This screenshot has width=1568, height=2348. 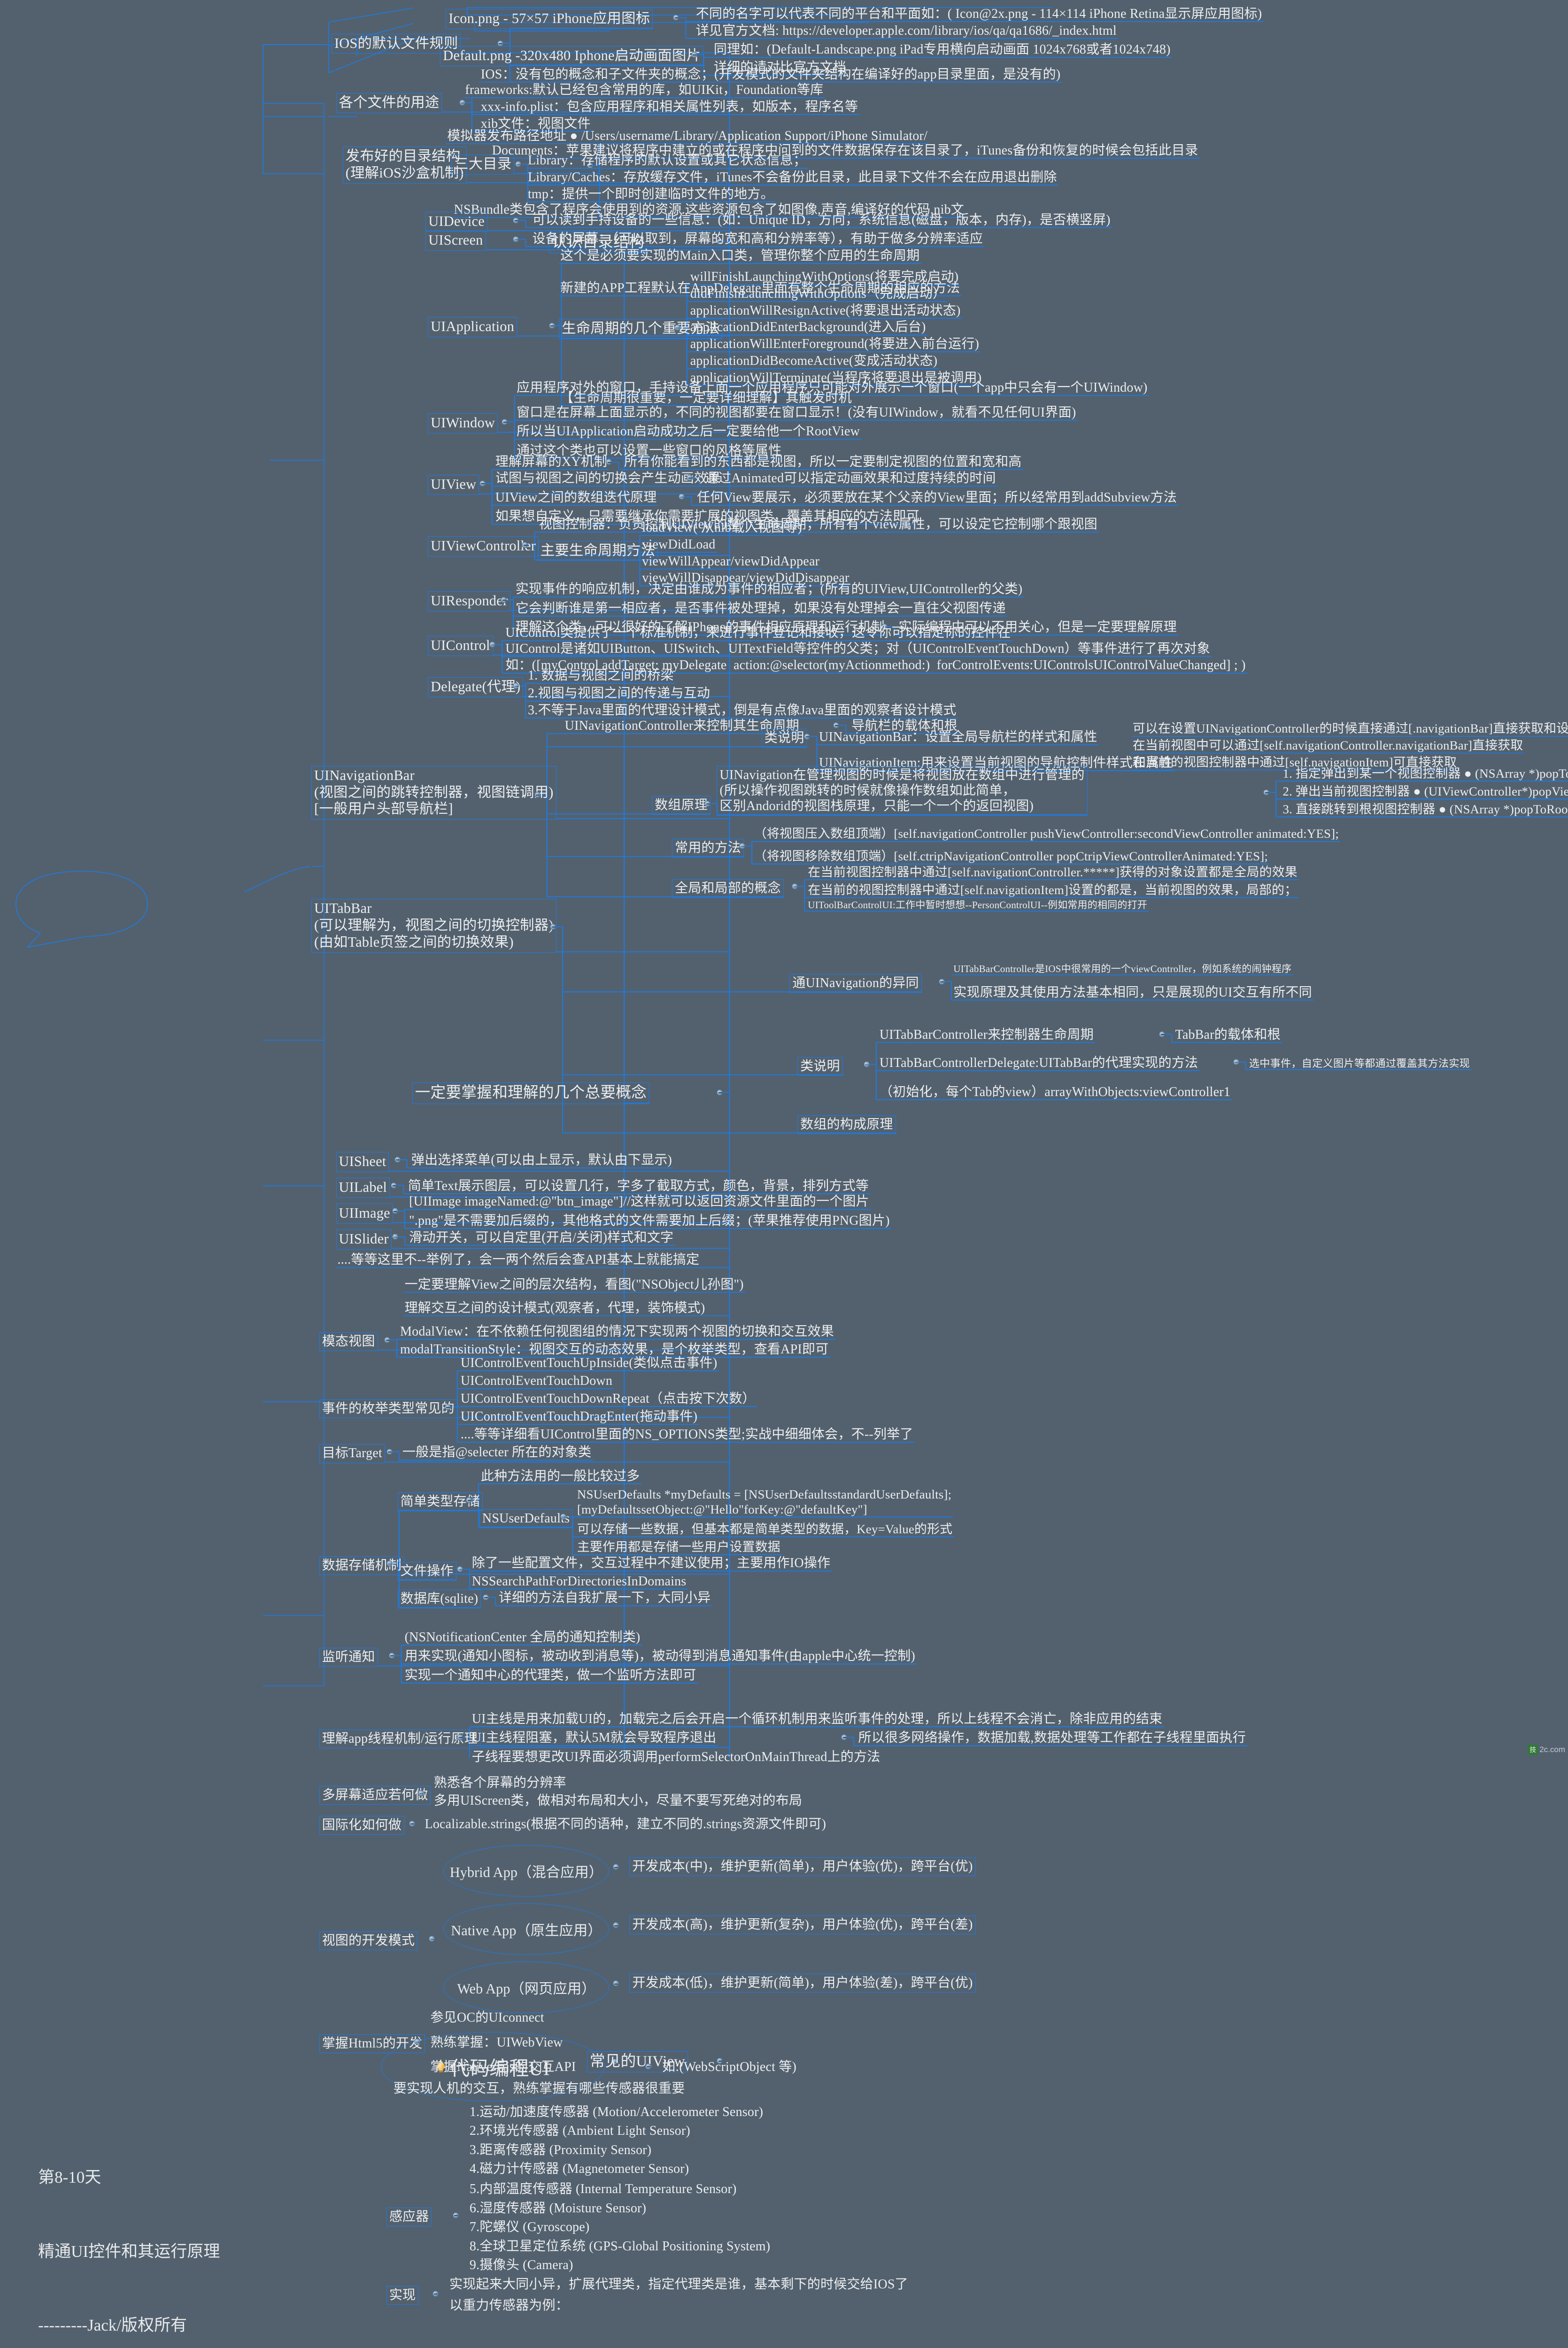 I want to click on node-sqlite: 数据库(sqlite), so click(x=439, y=1600).